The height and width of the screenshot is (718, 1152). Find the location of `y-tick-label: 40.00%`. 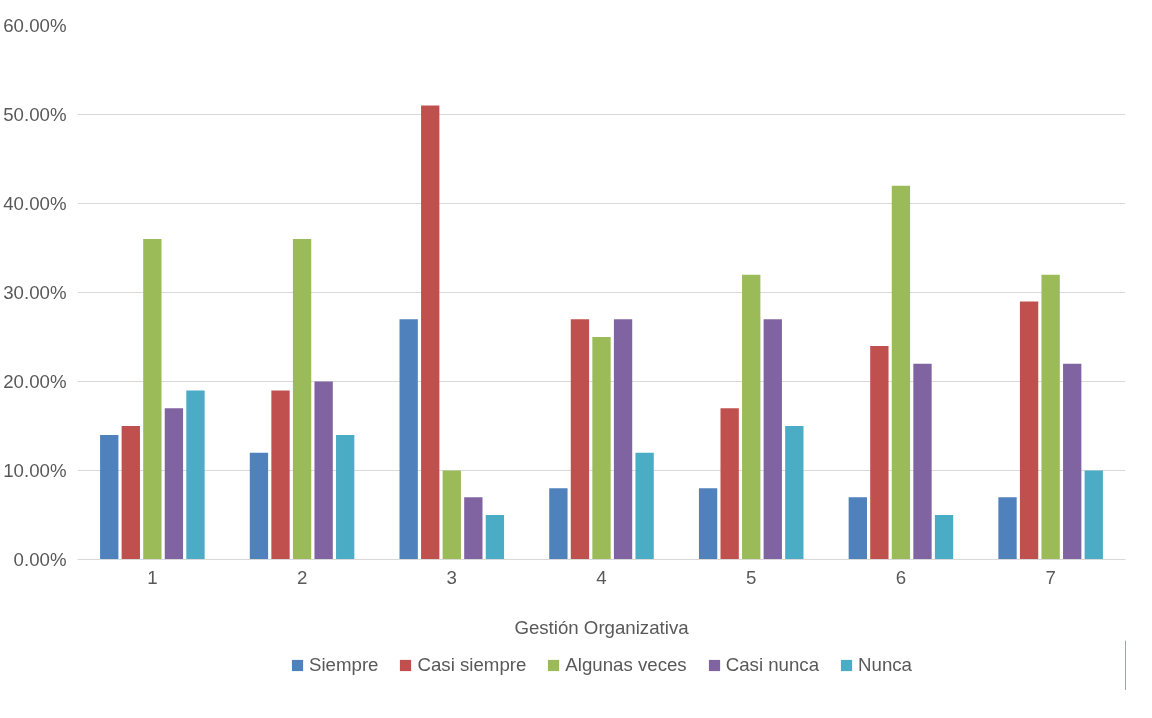

y-tick-label: 40.00% is located at coordinates (35, 203).